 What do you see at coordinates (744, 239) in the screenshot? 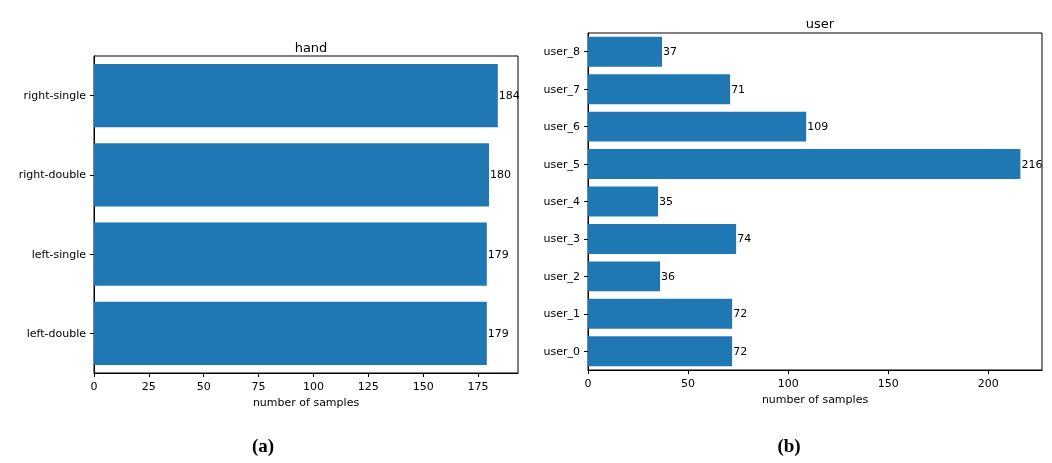
I see `data-label: 74` at bounding box center [744, 239].